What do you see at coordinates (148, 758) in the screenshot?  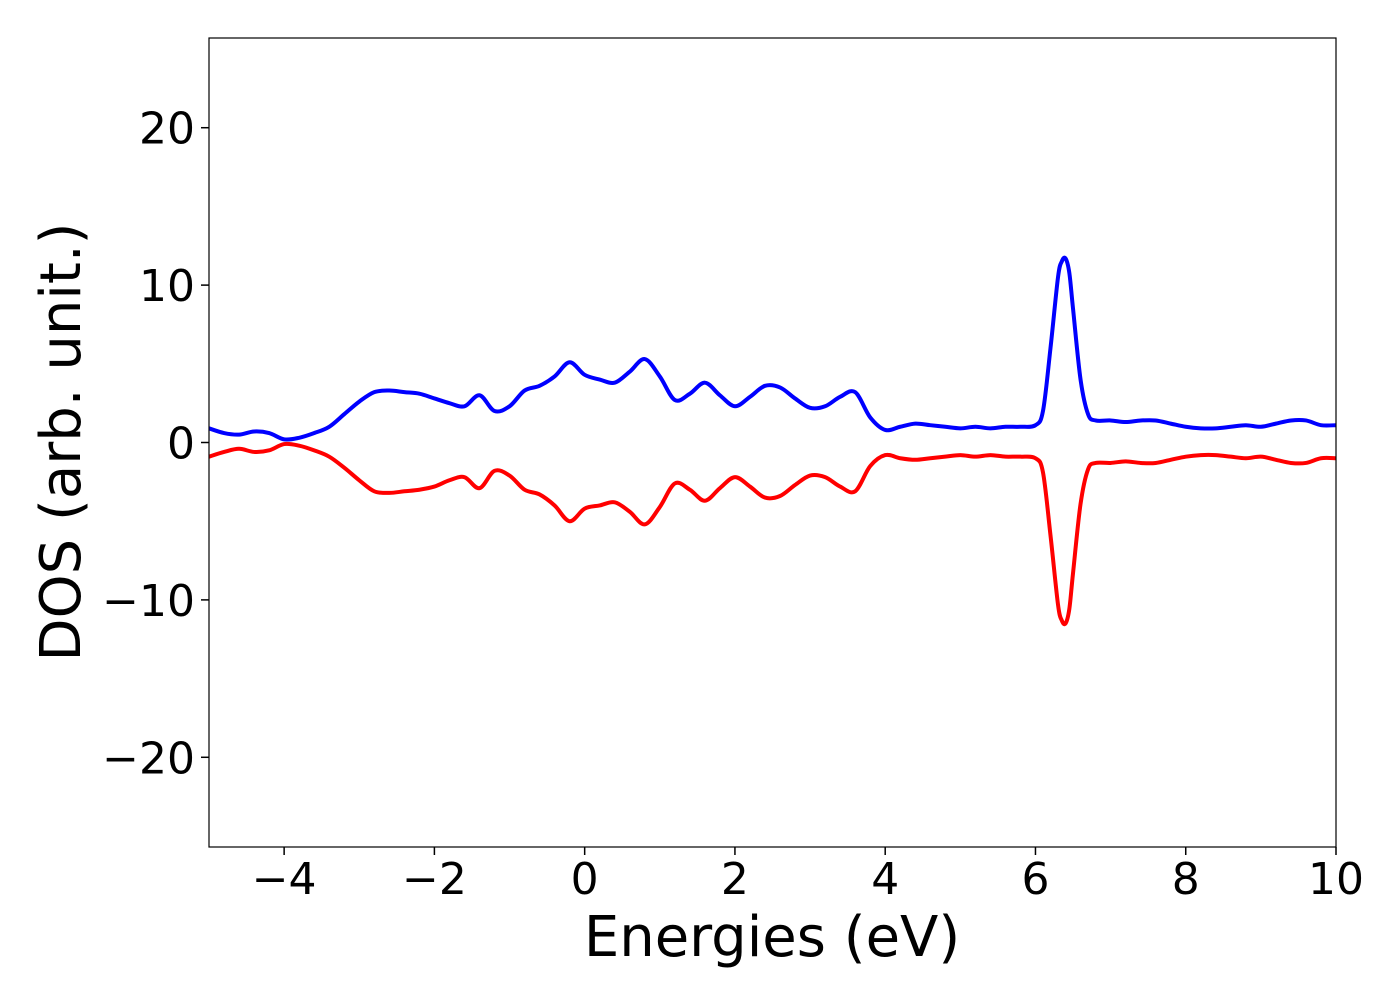 I see `y-tick-label: −20` at bounding box center [148, 758].